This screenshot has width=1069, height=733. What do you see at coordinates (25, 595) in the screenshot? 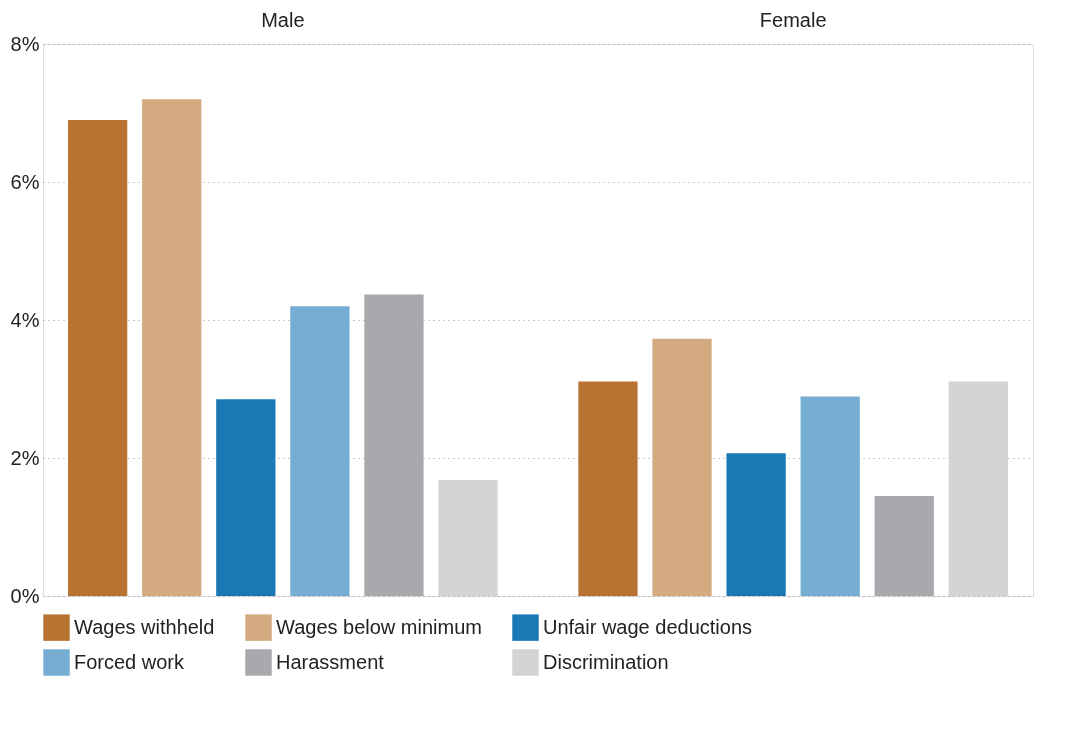
I see `y-tick-label: 0%` at bounding box center [25, 595].